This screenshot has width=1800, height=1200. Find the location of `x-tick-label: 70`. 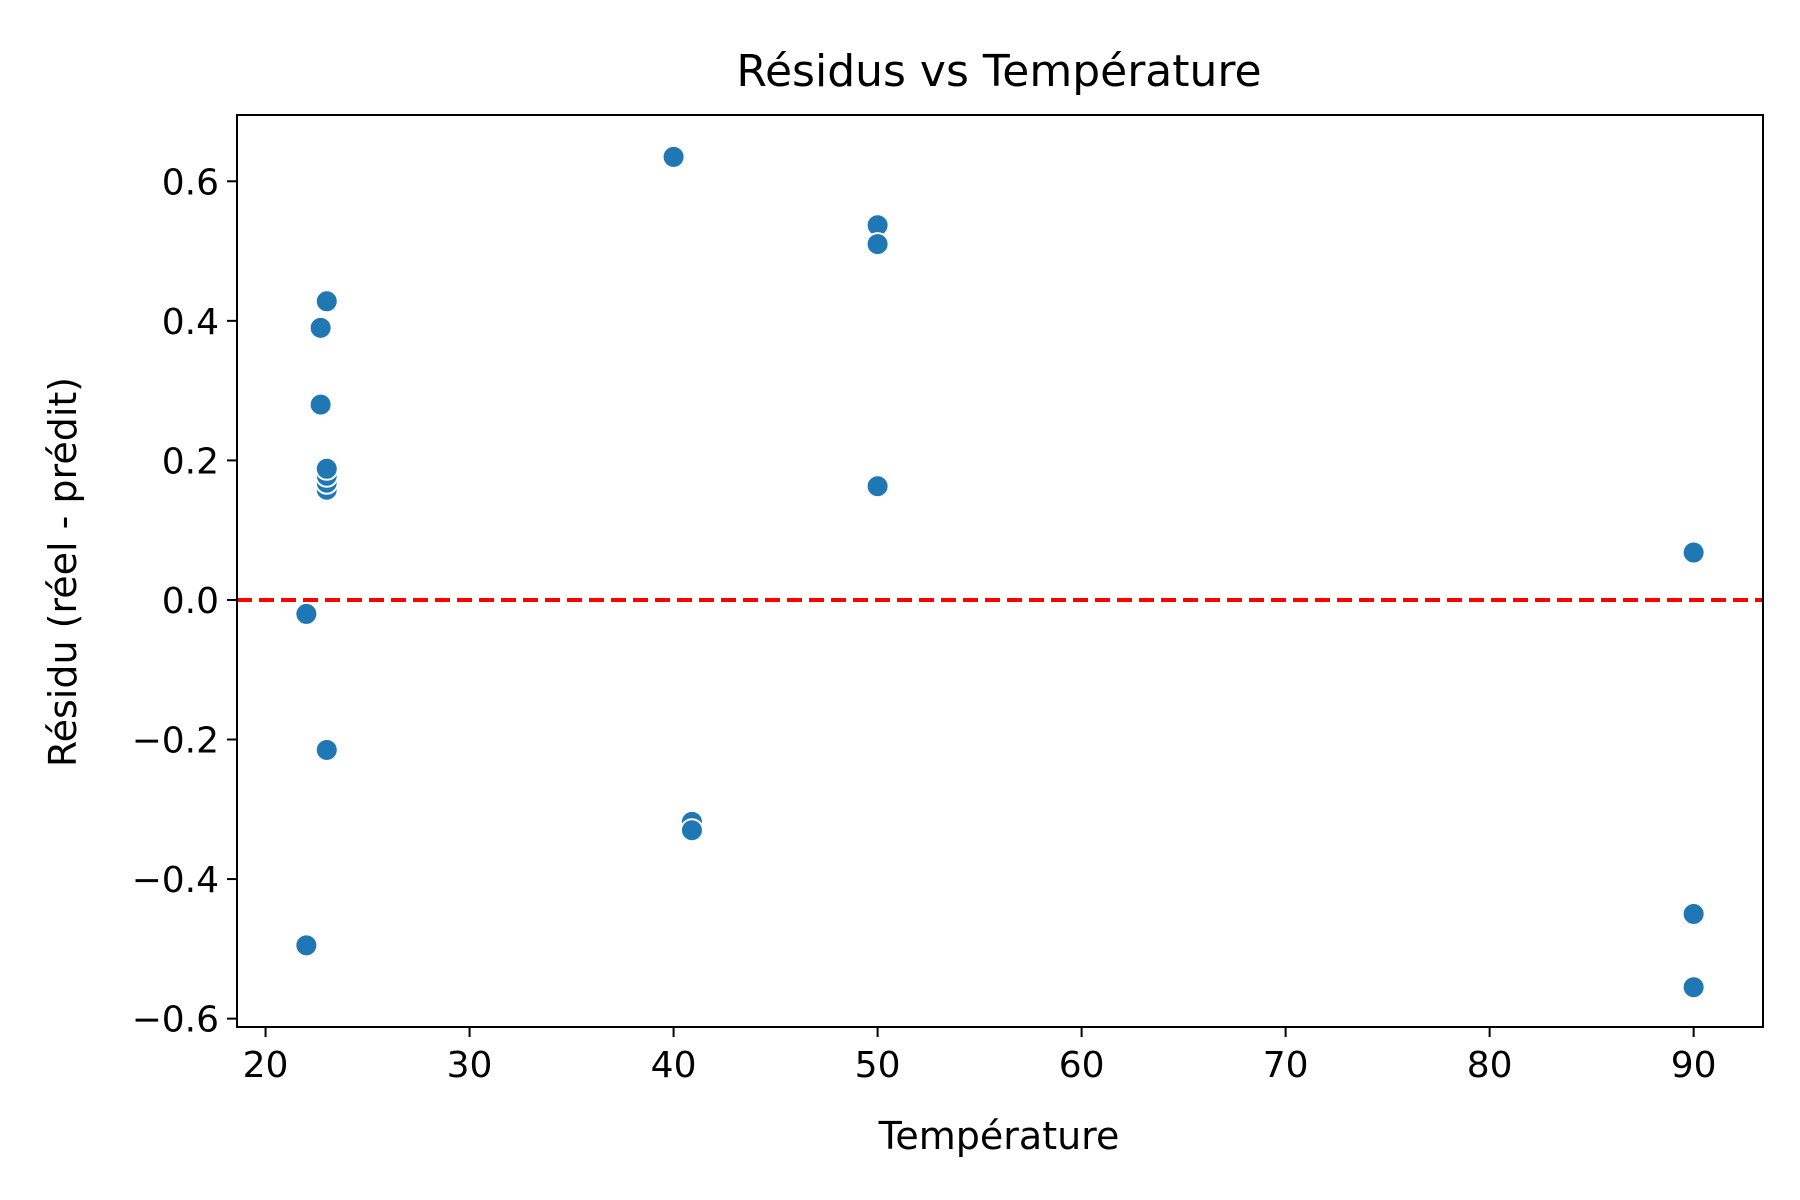

x-tick-label: 70 is located at coordinates (1286, 1065).